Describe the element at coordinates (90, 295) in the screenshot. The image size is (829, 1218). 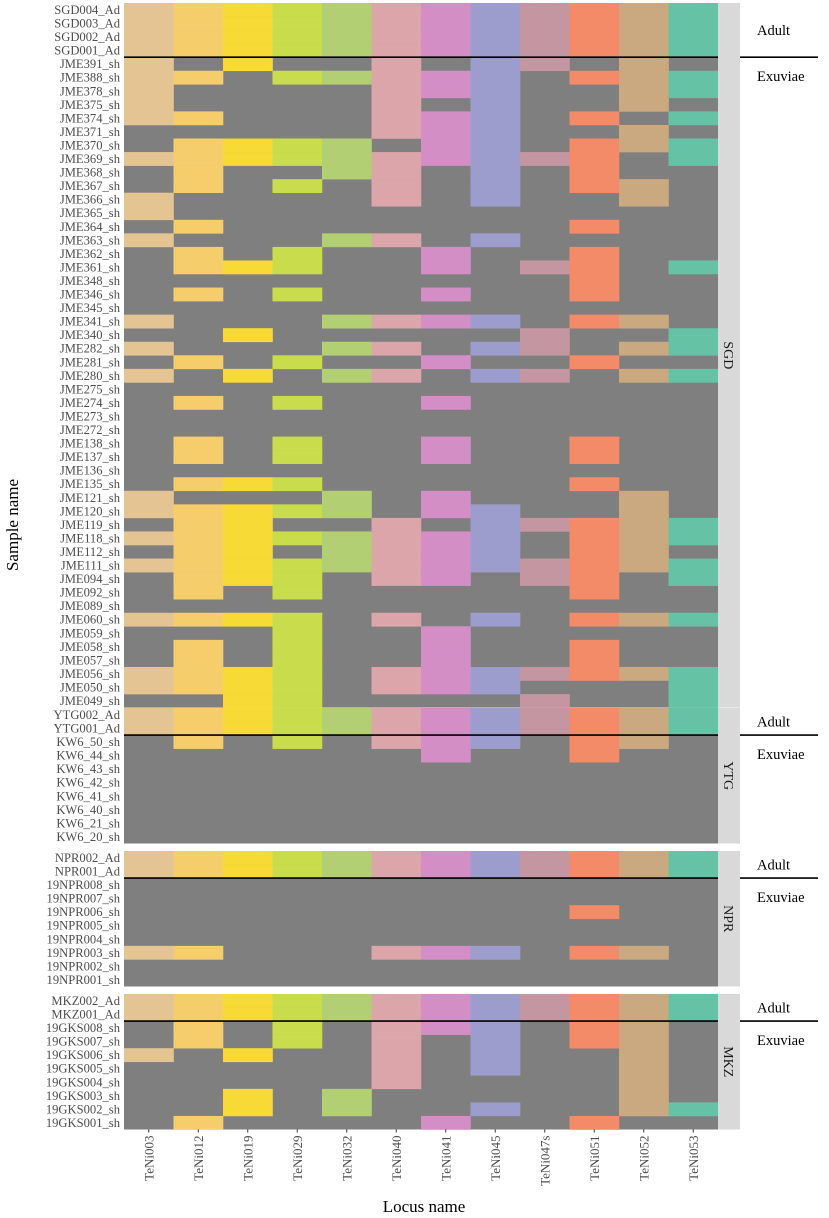
I see `row-label: JME346_sh` at that location.